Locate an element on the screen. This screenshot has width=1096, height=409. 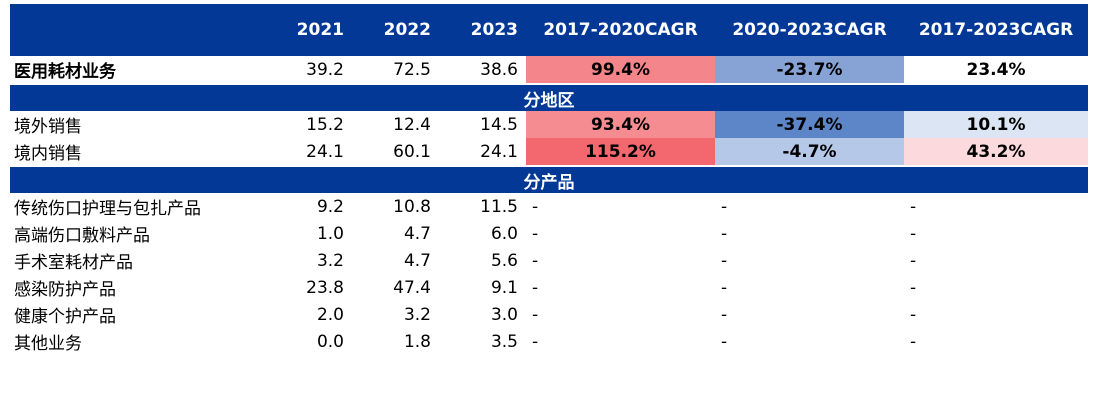
row-label: 其他业务 is located at coordinates (48, 344).